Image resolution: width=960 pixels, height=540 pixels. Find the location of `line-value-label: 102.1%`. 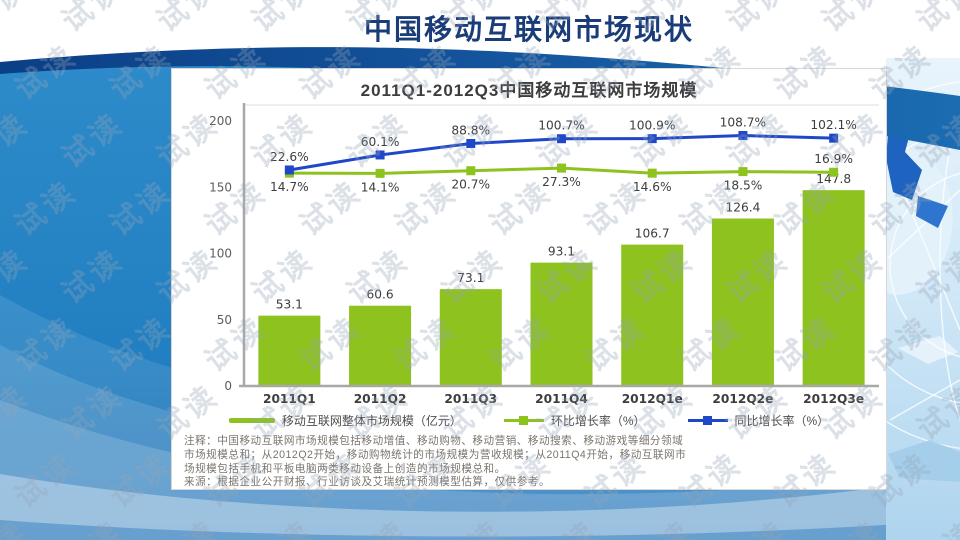

line-value-label: 102.1% is located at coordinates (833, 125).